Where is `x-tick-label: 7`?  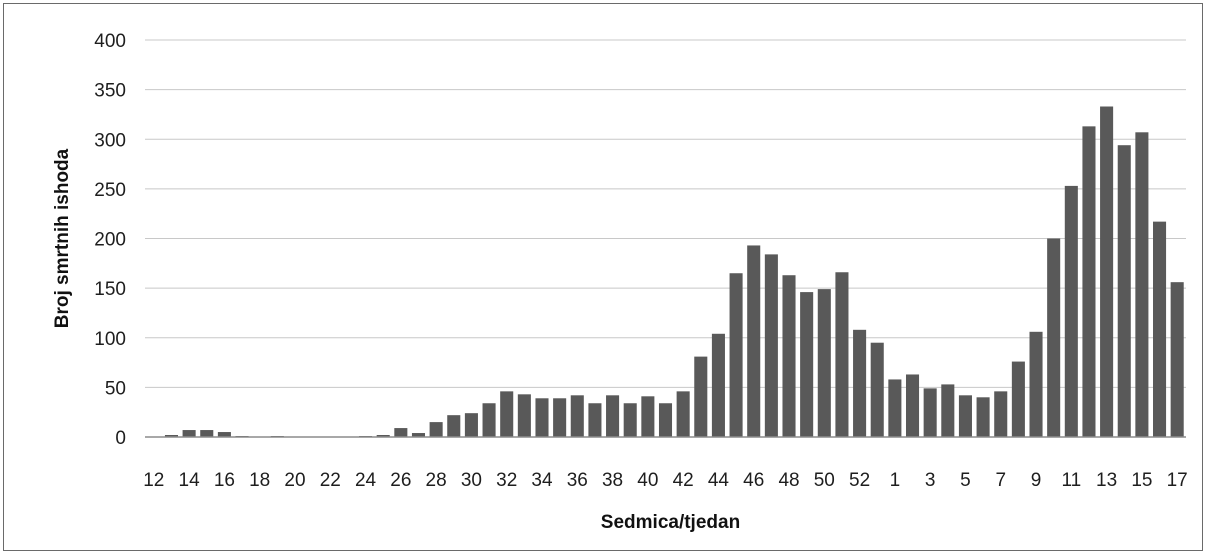
x-tick-label: 7 is located at coordinates (1000, 480).